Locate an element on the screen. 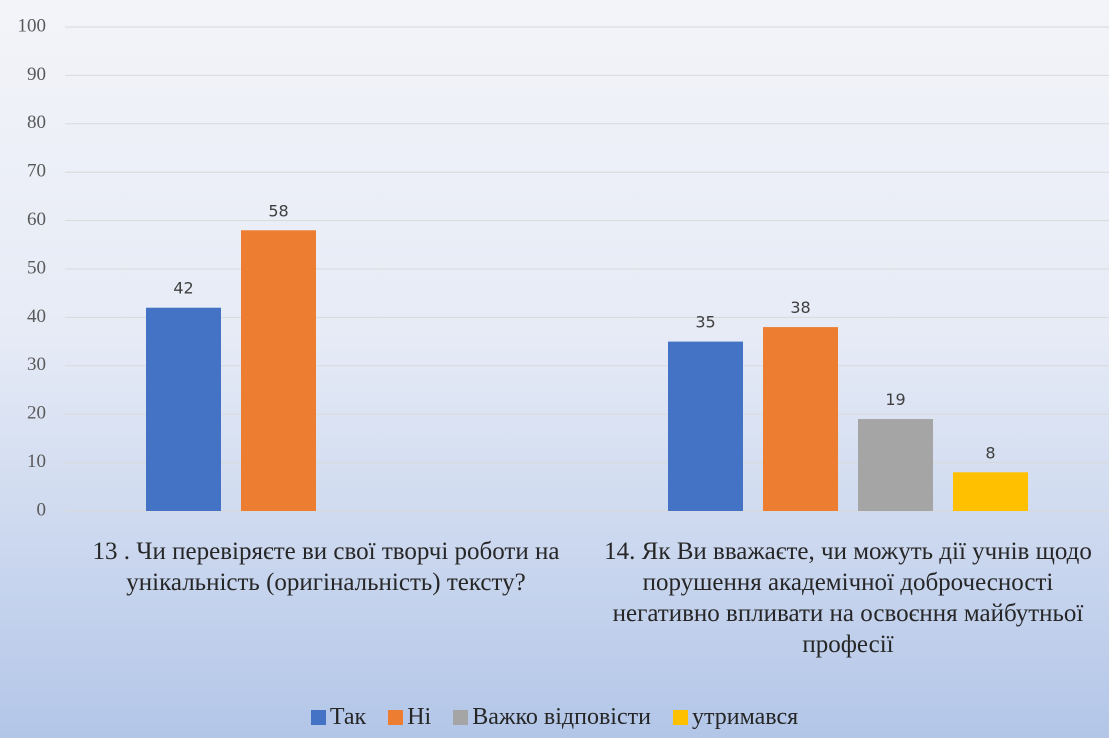  y-tick-label: 20 is located at coordinates (36, 413).